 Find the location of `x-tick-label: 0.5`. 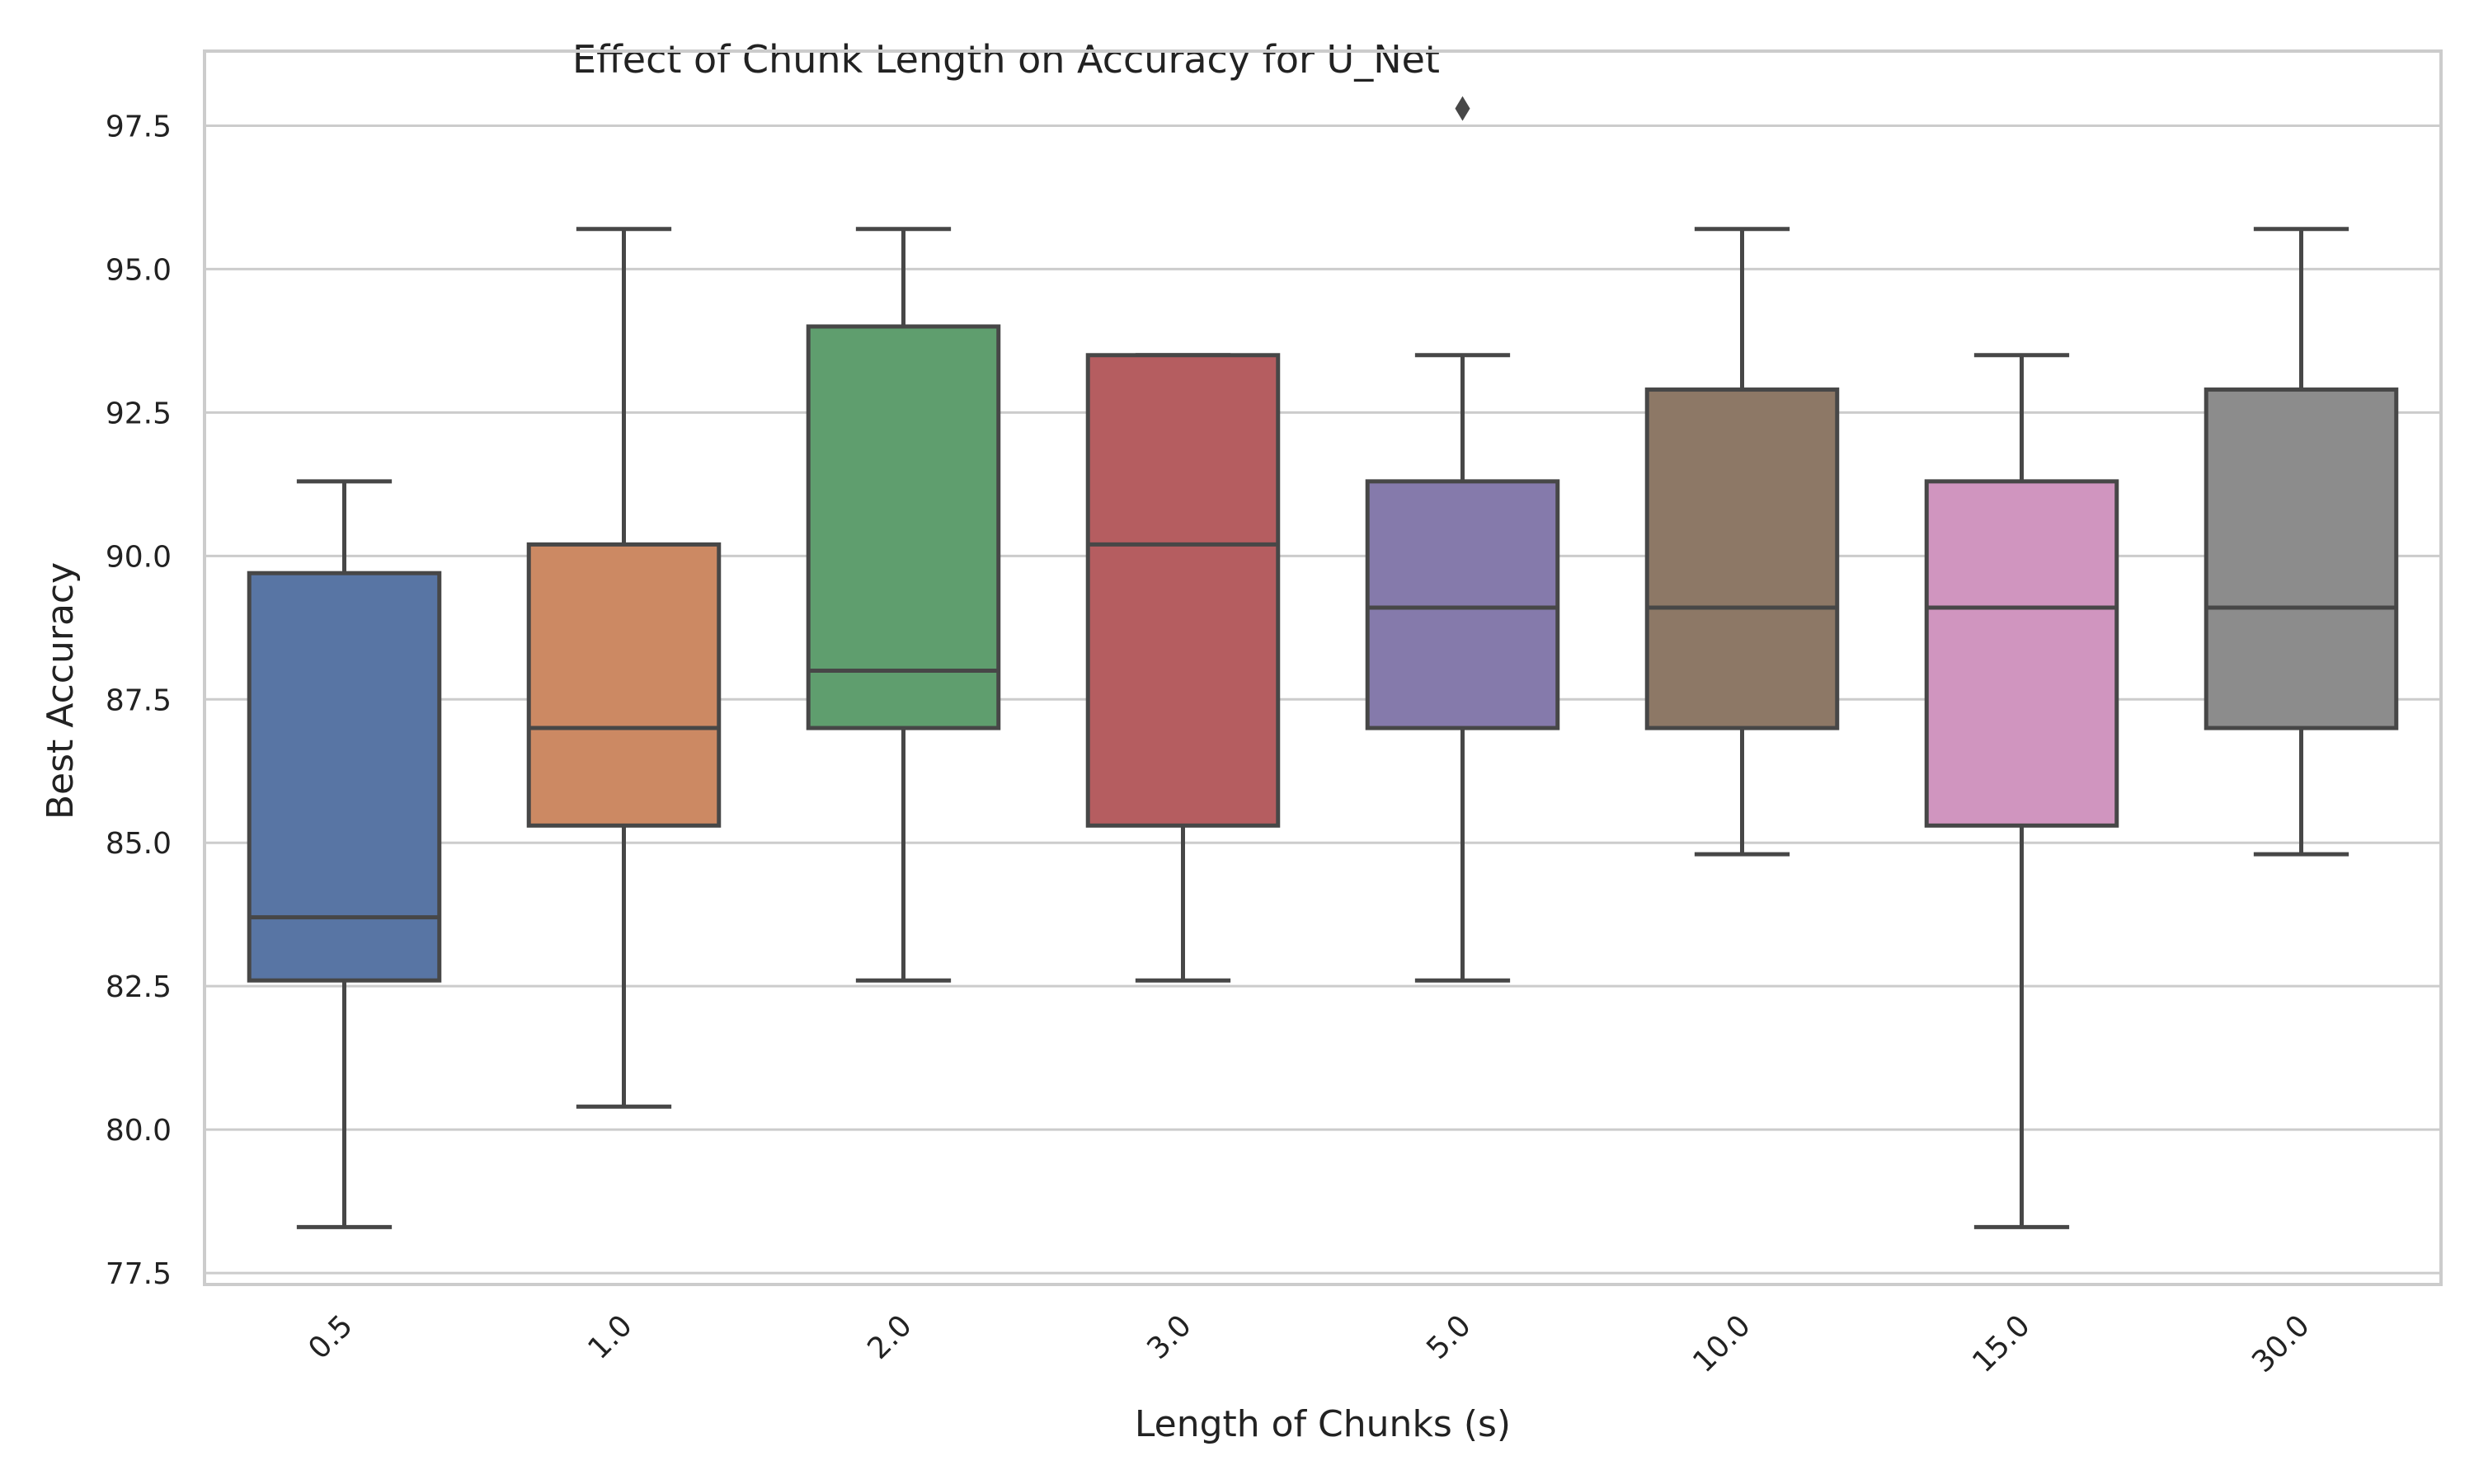

x-tick-label: 0.5 is located at coordinates (330, 1336).